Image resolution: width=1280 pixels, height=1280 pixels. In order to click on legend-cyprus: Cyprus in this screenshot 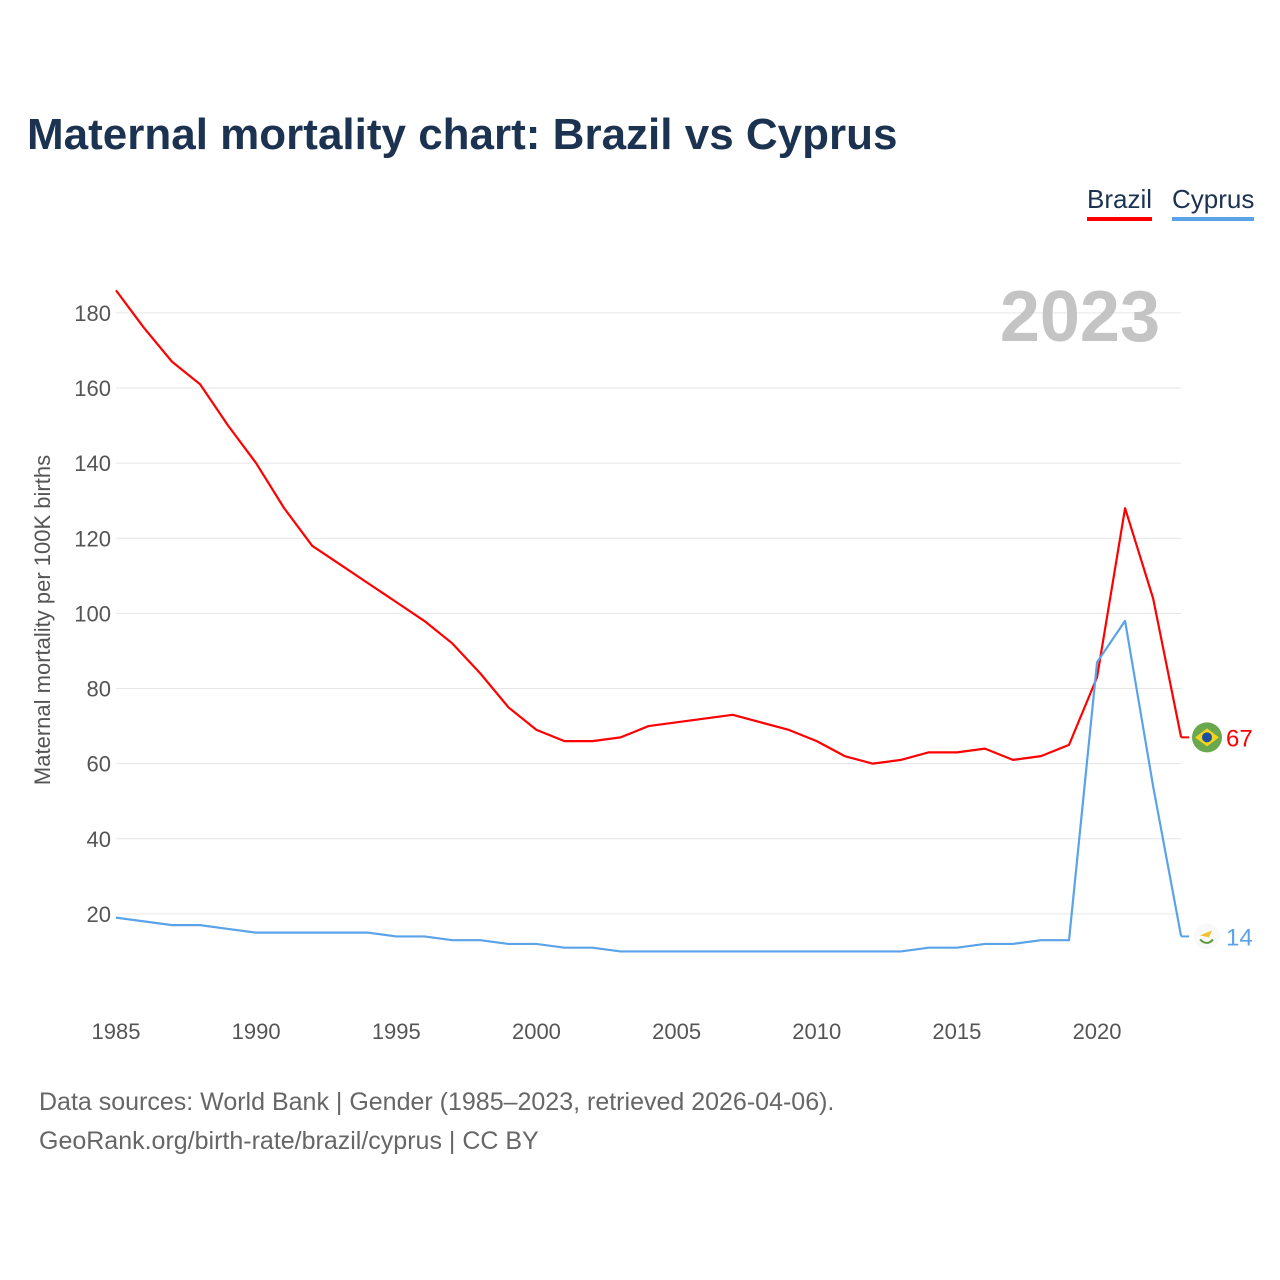, I will do `click(1213, 202)`.